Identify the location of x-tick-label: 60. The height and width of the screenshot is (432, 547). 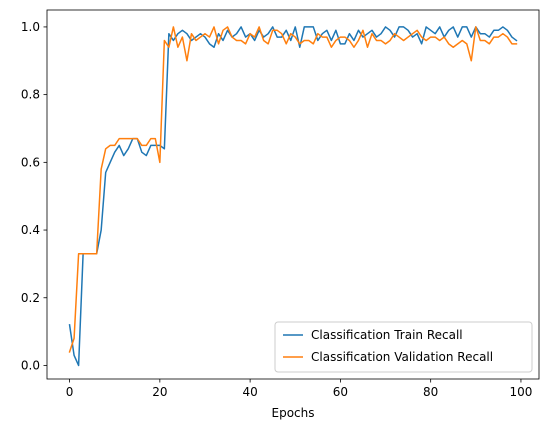
(340, 392).